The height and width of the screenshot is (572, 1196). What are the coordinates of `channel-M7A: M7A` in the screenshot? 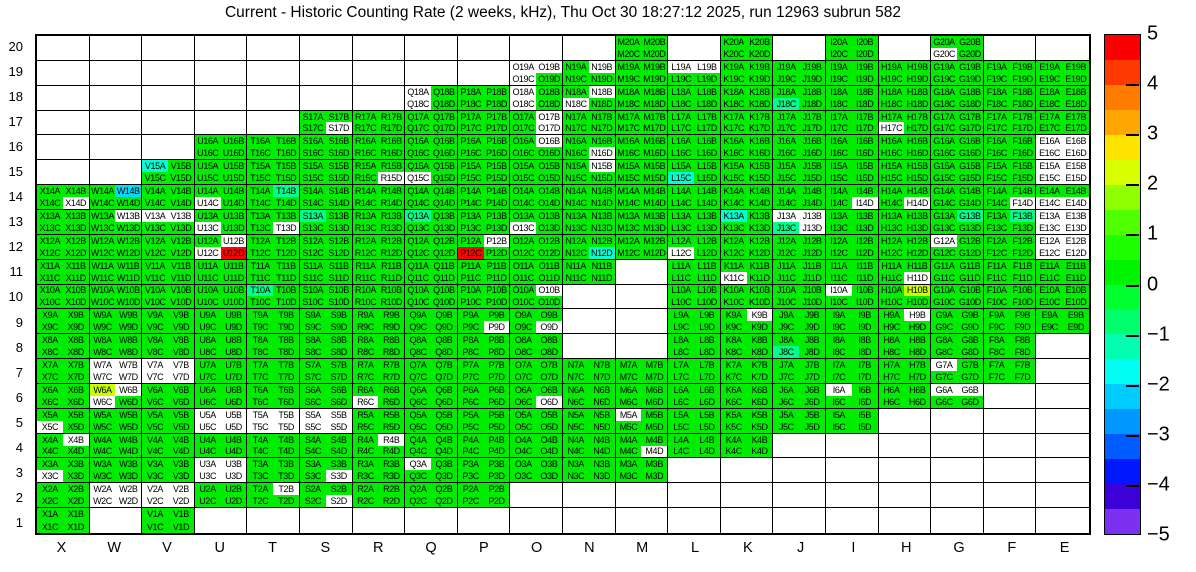 It's located at (628, 365).